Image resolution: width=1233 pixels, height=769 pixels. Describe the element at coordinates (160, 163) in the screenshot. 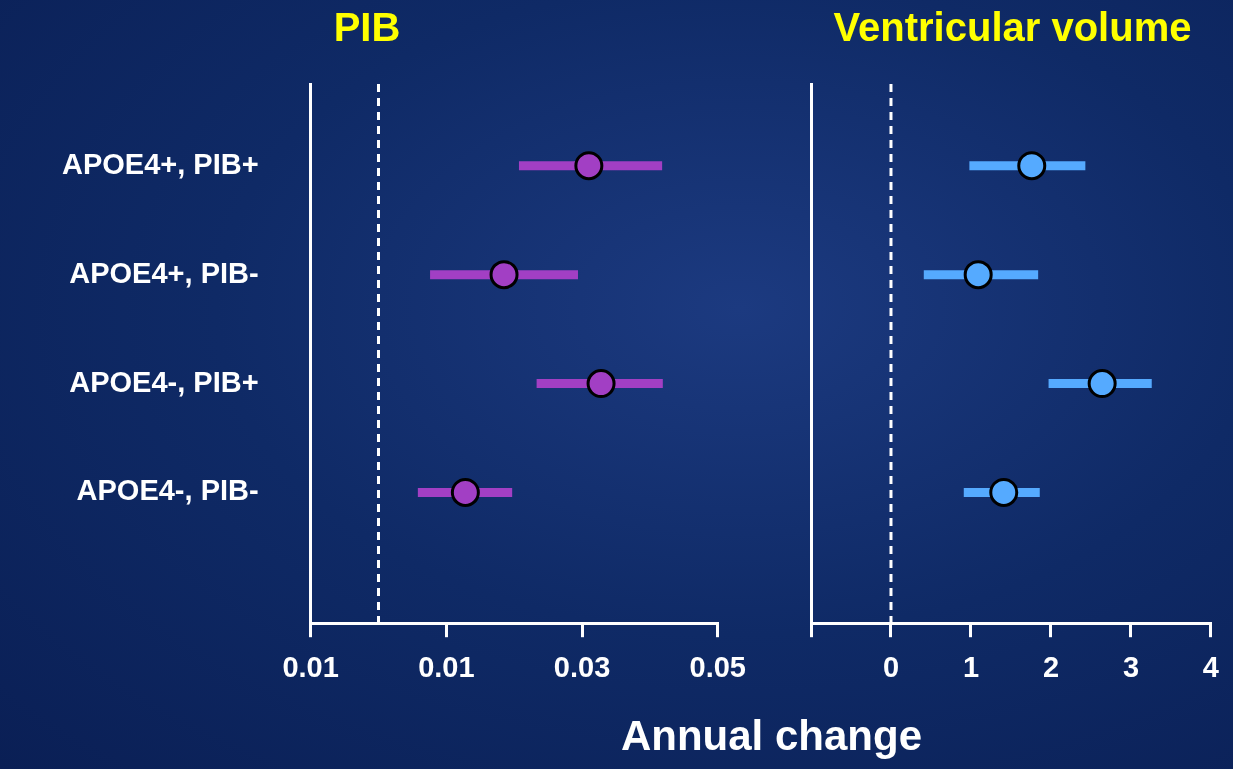

I see `y-tick-label: APOE4+, PIB+` at that location.